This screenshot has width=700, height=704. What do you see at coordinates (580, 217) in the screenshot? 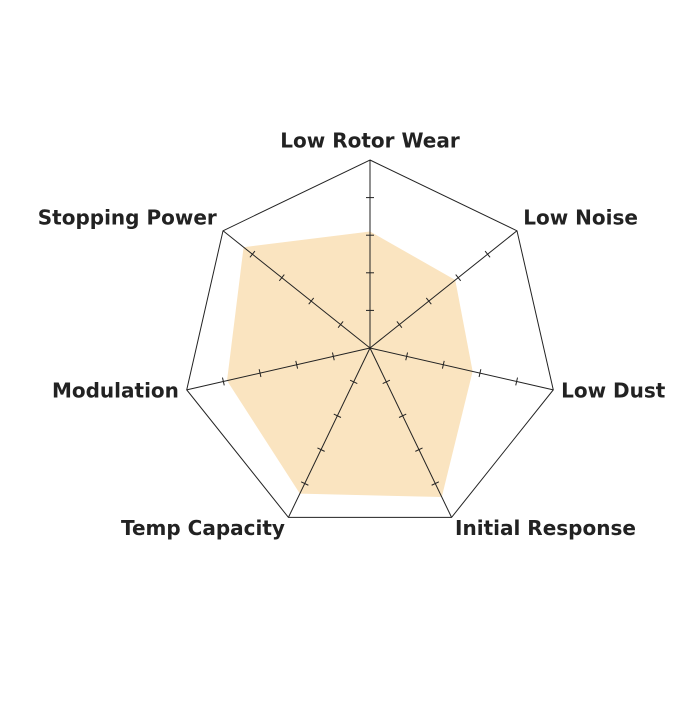
I see `axis-label: Low Noise` at bounding box center [580, 217].